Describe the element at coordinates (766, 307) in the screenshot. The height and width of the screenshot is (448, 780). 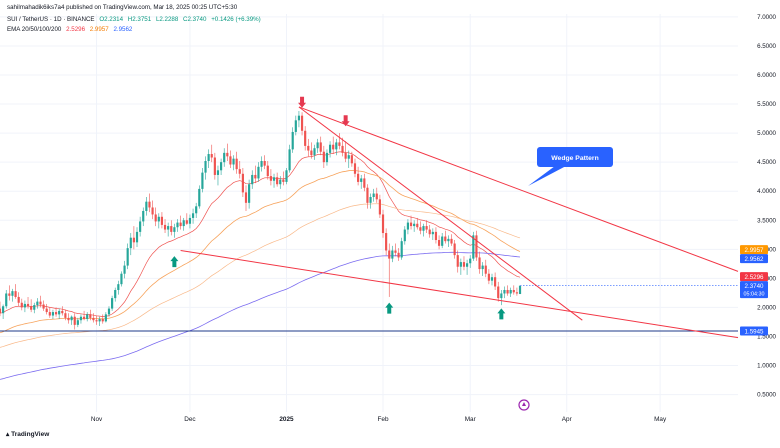
I see `y-tick-label: 2.0000` at that location.